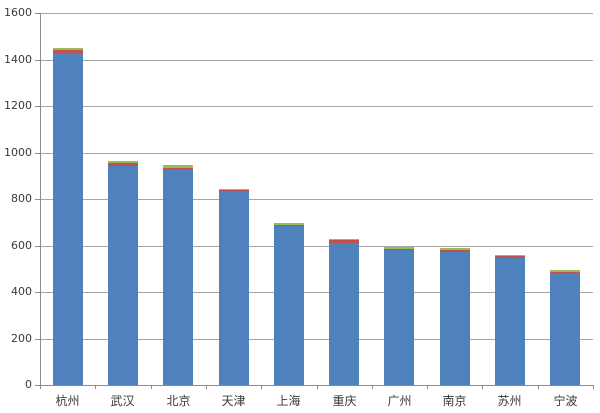 Image resolution: width=600 pixels, height=413 pixels. Describe the element at coordinates (18, 152) in the screenshot. I see `y-axis-tick-label: 1000` at that location.